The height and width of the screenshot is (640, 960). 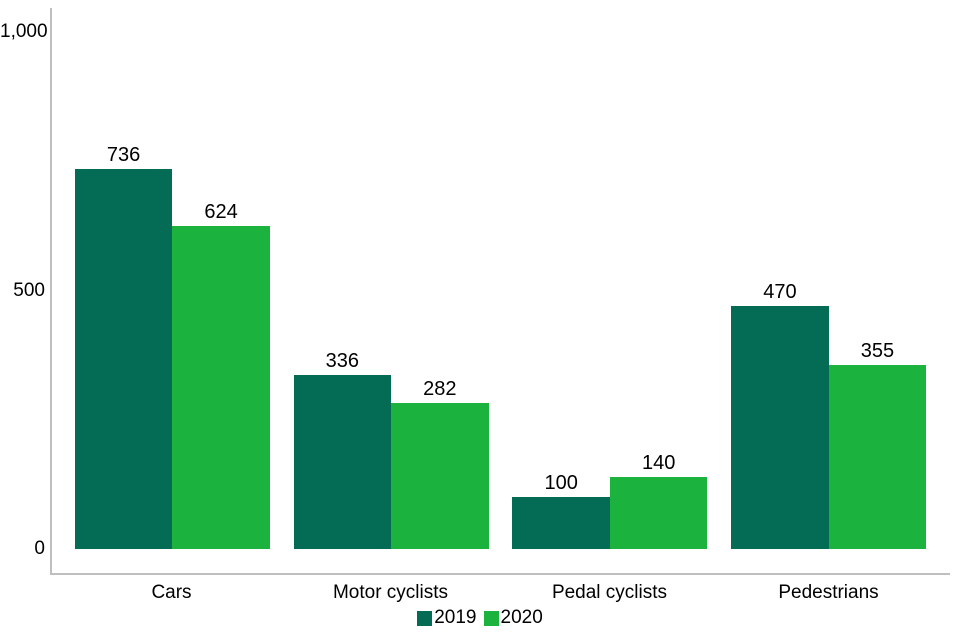 I want to click on bar-value-label: 100, so click(x=561, y=483).